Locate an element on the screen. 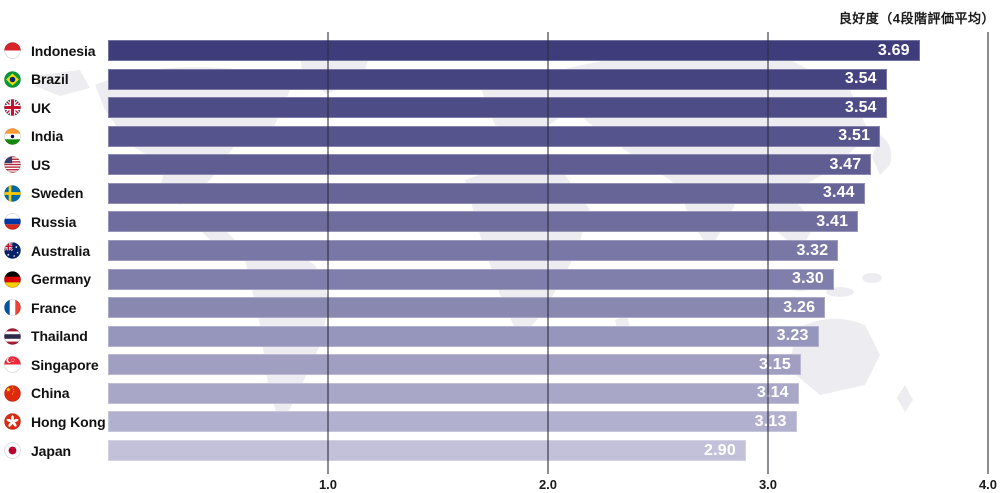 Image resolution: width=1000 pixels, height=493 pixels. gb-flag-icon is located at coordinates (12, 107).